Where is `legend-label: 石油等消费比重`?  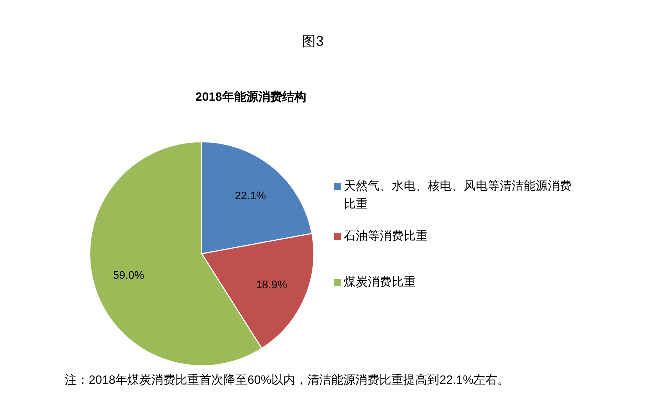
legend-label: 石油等消费比重 is located at coordinates (386, 236).